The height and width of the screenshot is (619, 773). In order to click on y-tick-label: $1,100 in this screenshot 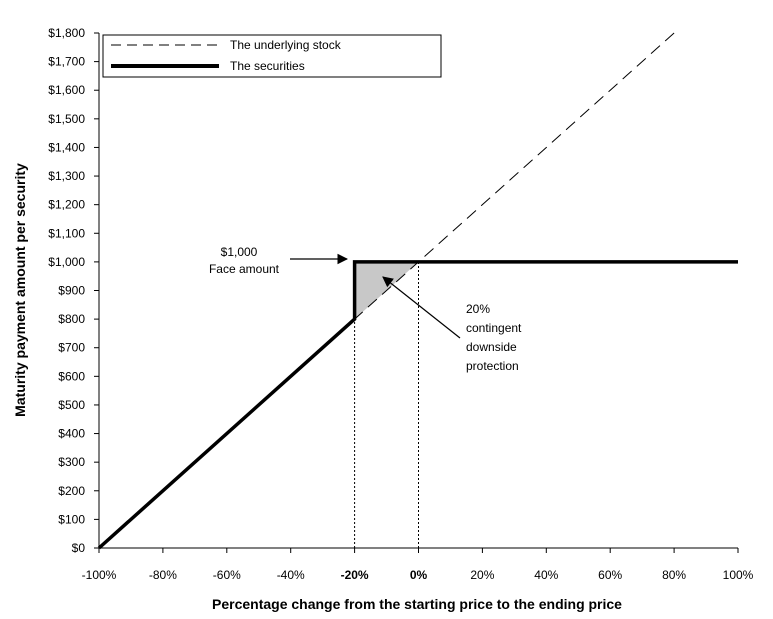, I will do `click(66, 233)`.